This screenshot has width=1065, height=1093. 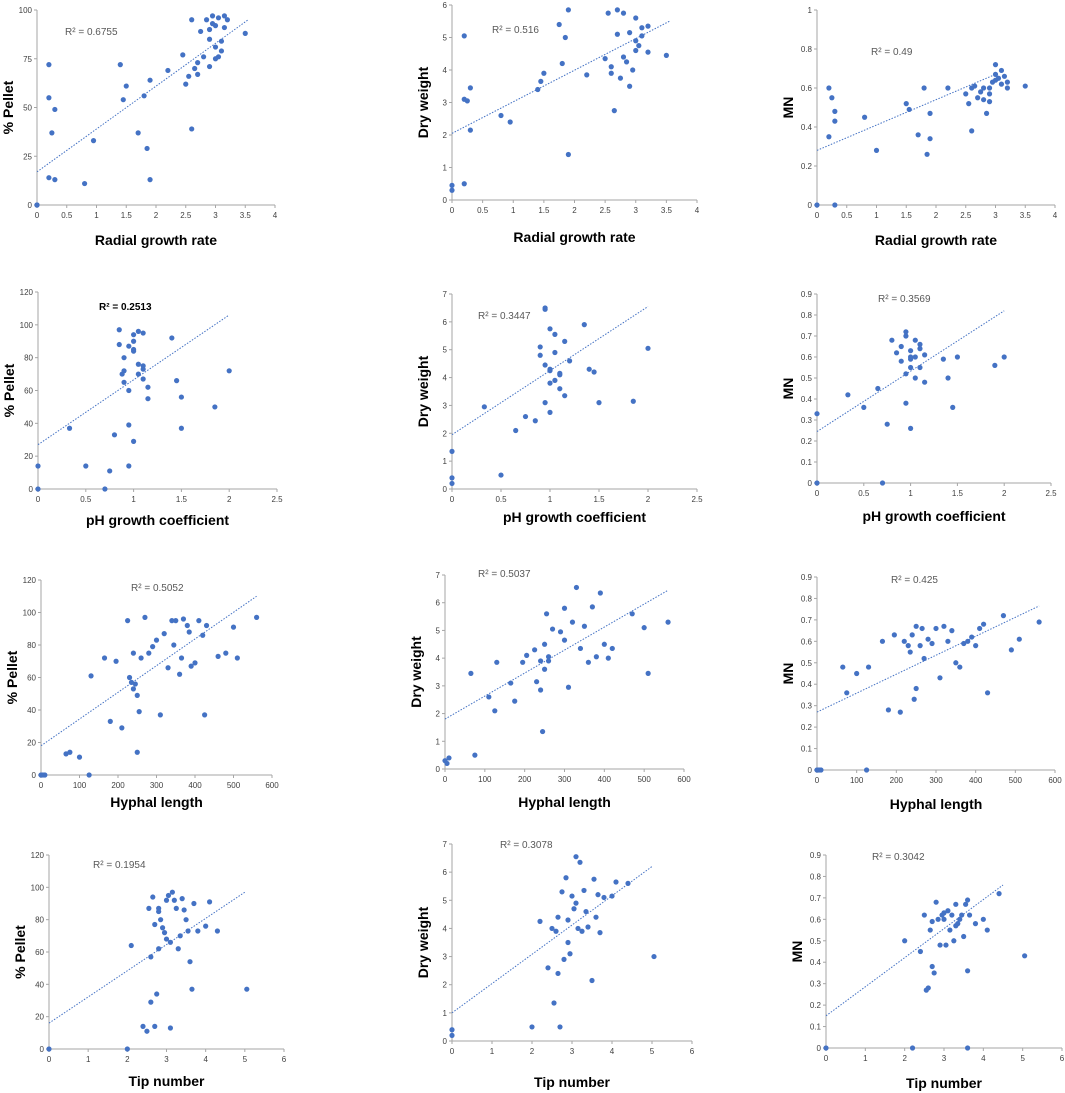 What do you see at coordinates (1055, 215) in the screenshot?
I see `x-tick-label: 4` at bounding box center [1055, 215].